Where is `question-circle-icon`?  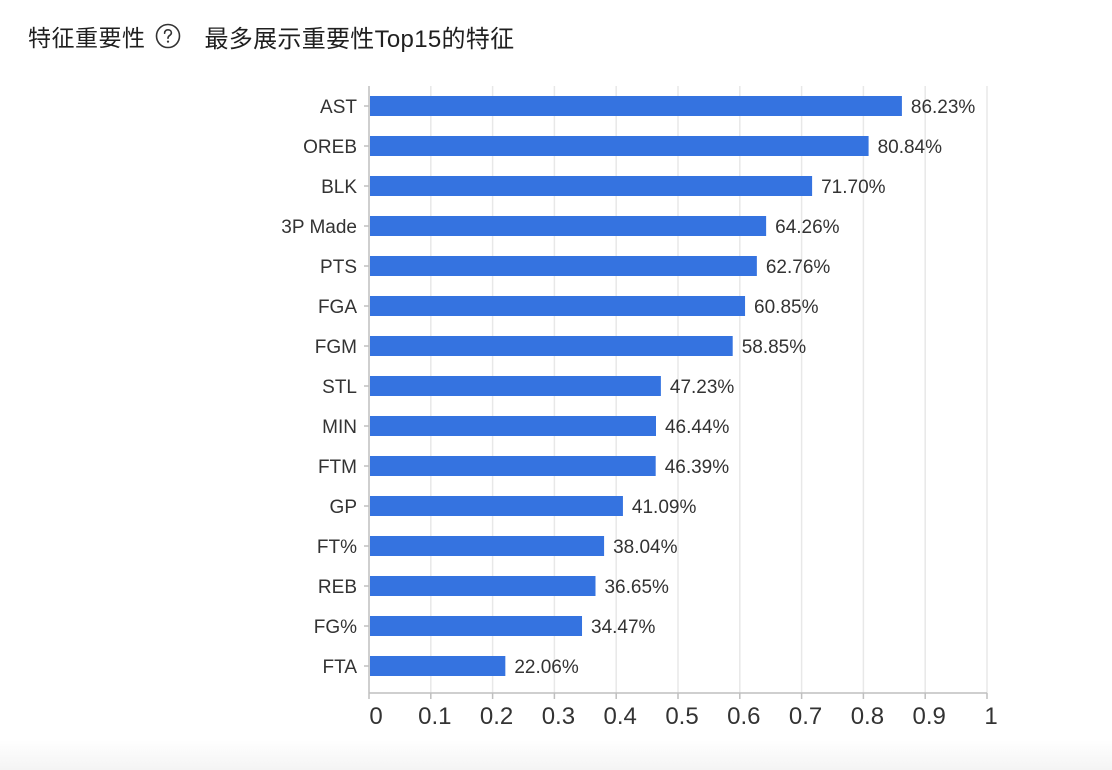
question-circle-icon is located at coordinates (168, 36).